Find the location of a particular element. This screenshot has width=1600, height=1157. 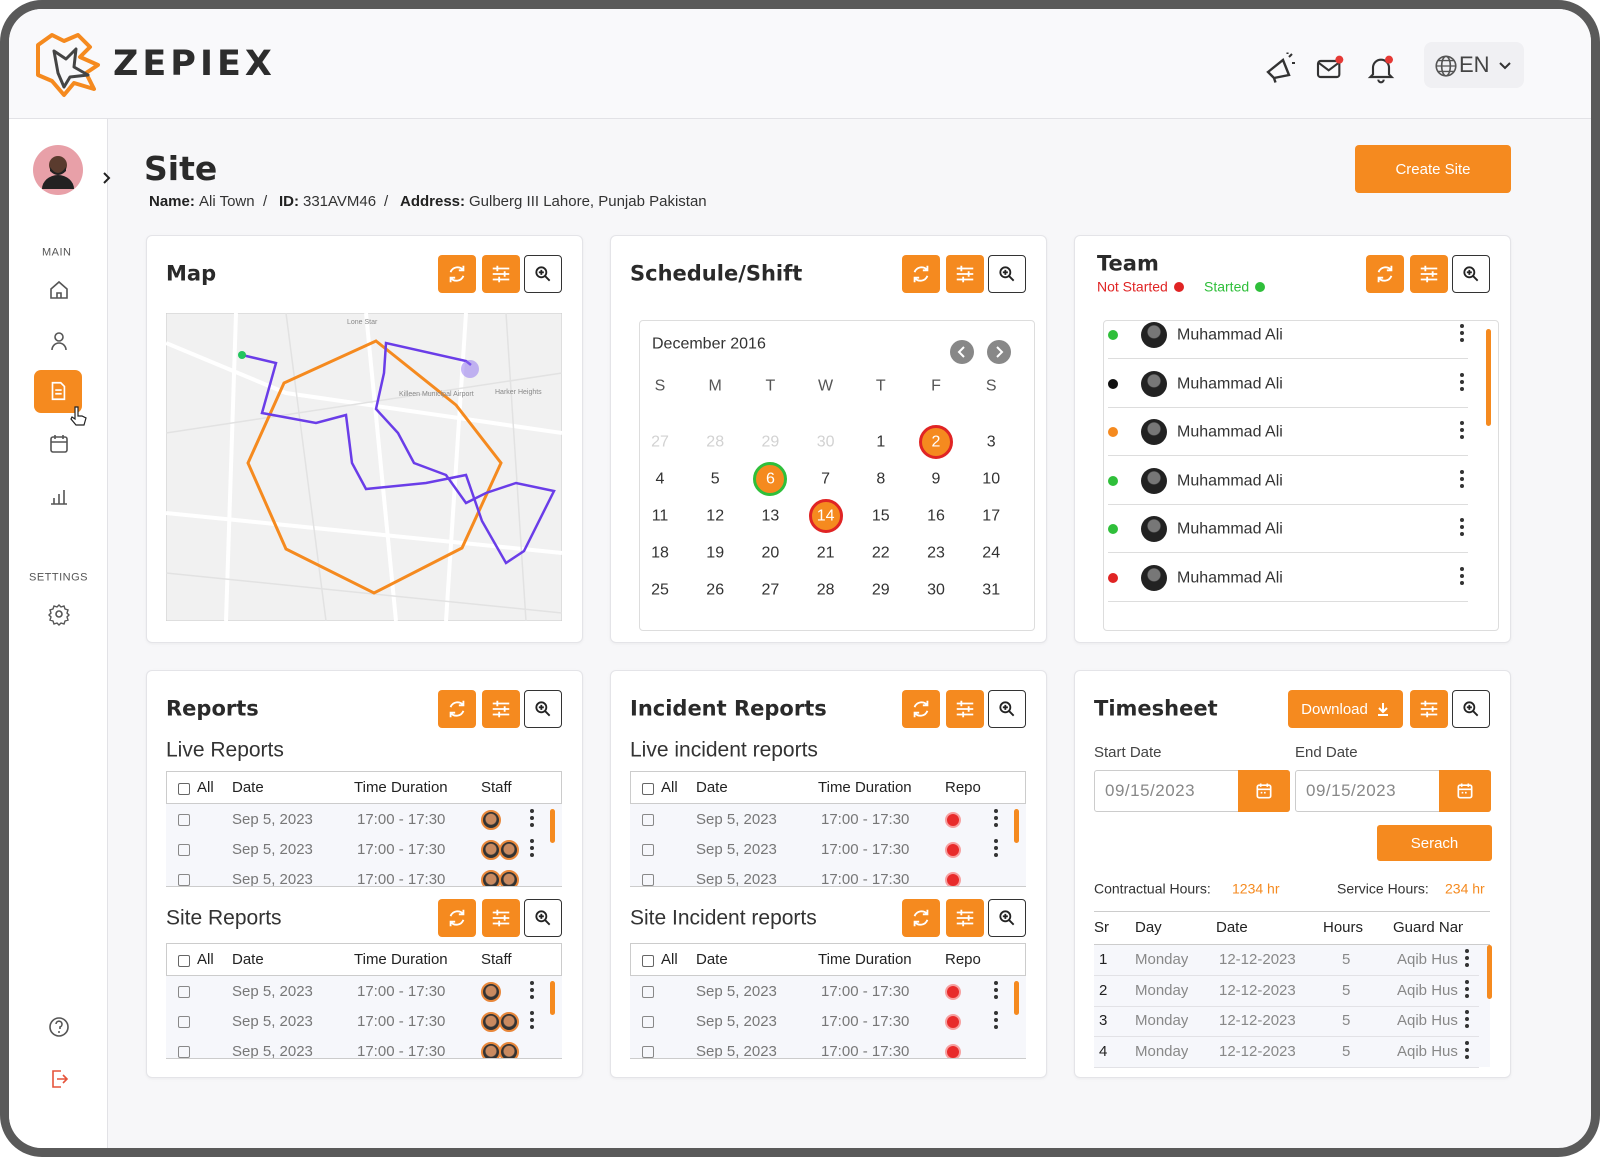

user-icon is located at coordinates (59, 341).